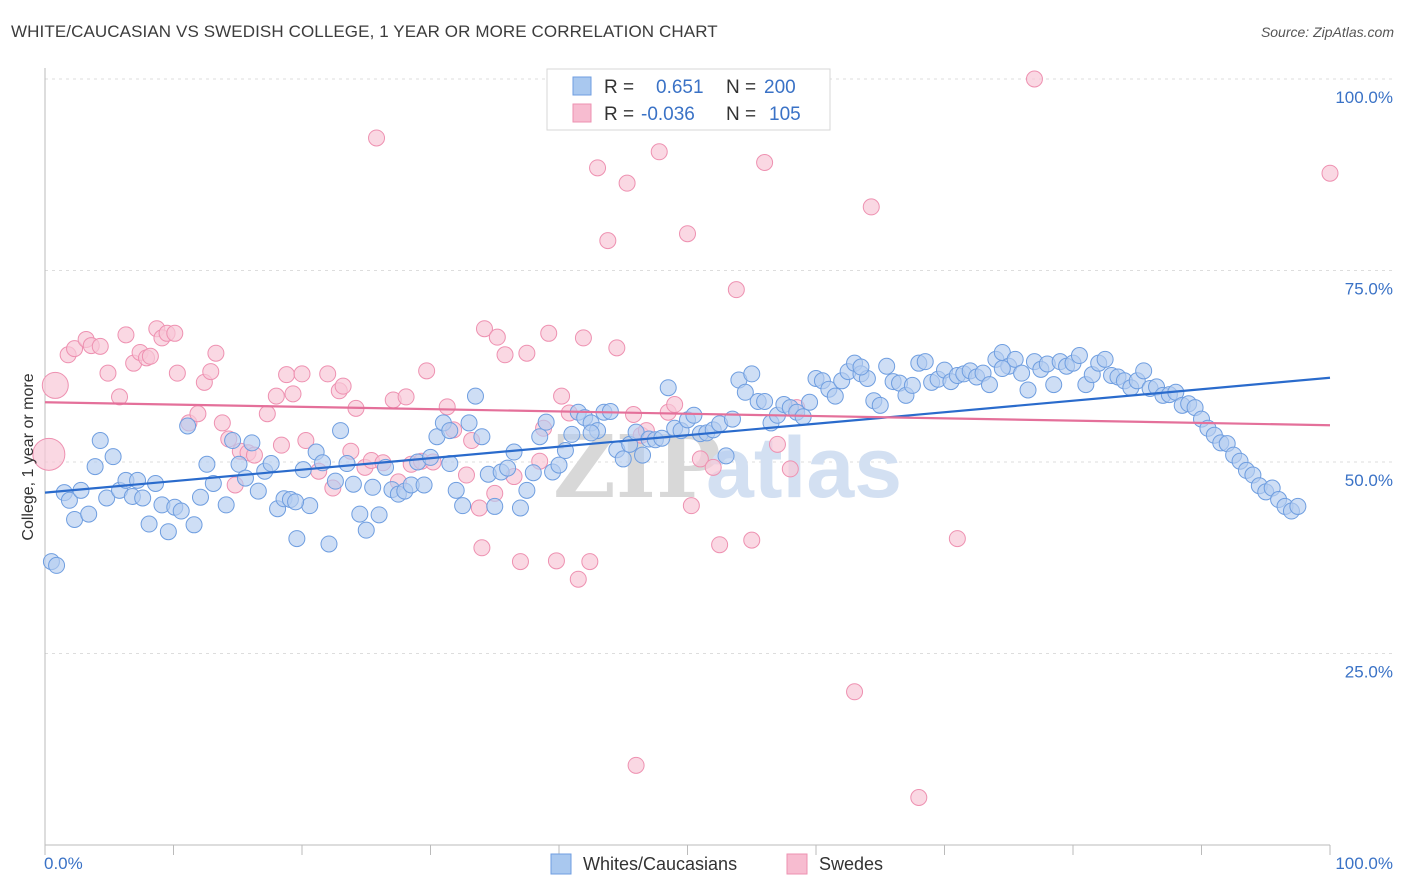 This screenshot has height=892, width=1406. What do you see at coordinates (716, 864) in the screenshot?
I see `bottom-legend: Whites/Caucasians Swedes` at bounding box center [716, 864].